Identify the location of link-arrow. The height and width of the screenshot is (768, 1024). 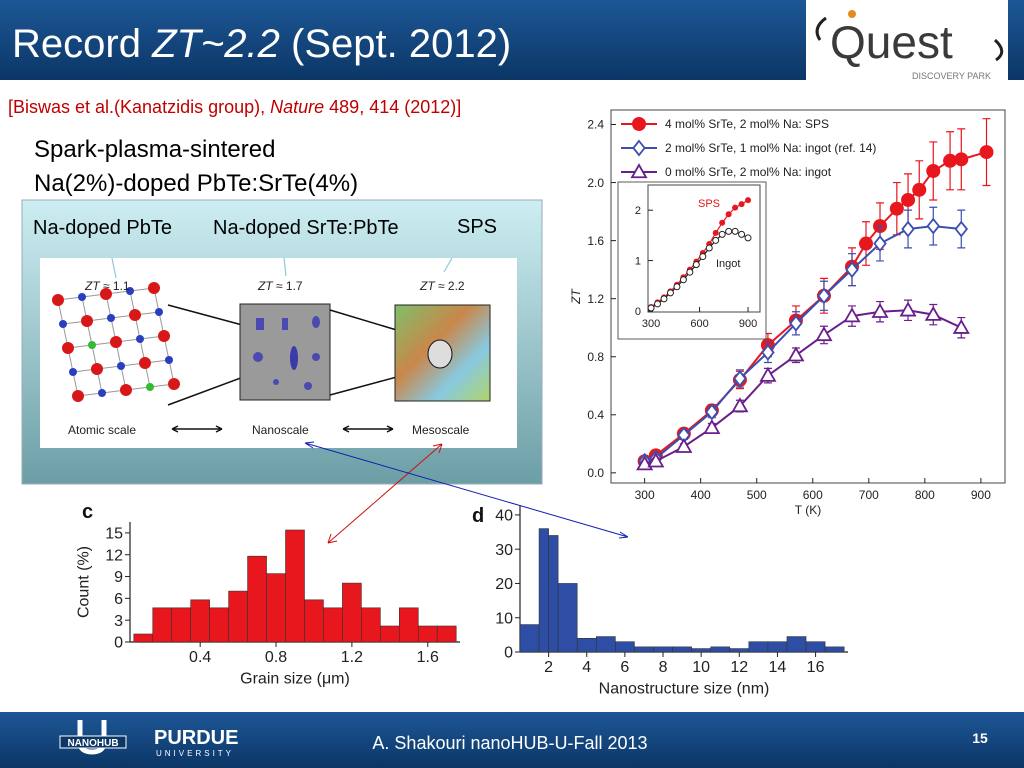
(385, 493).